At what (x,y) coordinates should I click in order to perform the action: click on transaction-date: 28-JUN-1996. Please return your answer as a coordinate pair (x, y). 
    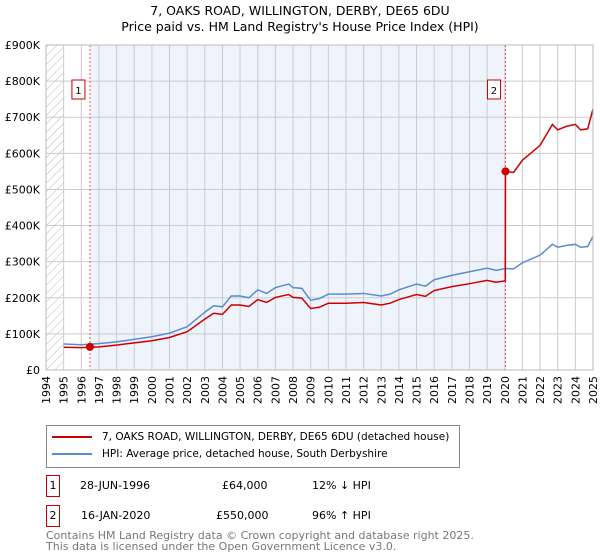
    Looking at the image, I should click on (115, 485).